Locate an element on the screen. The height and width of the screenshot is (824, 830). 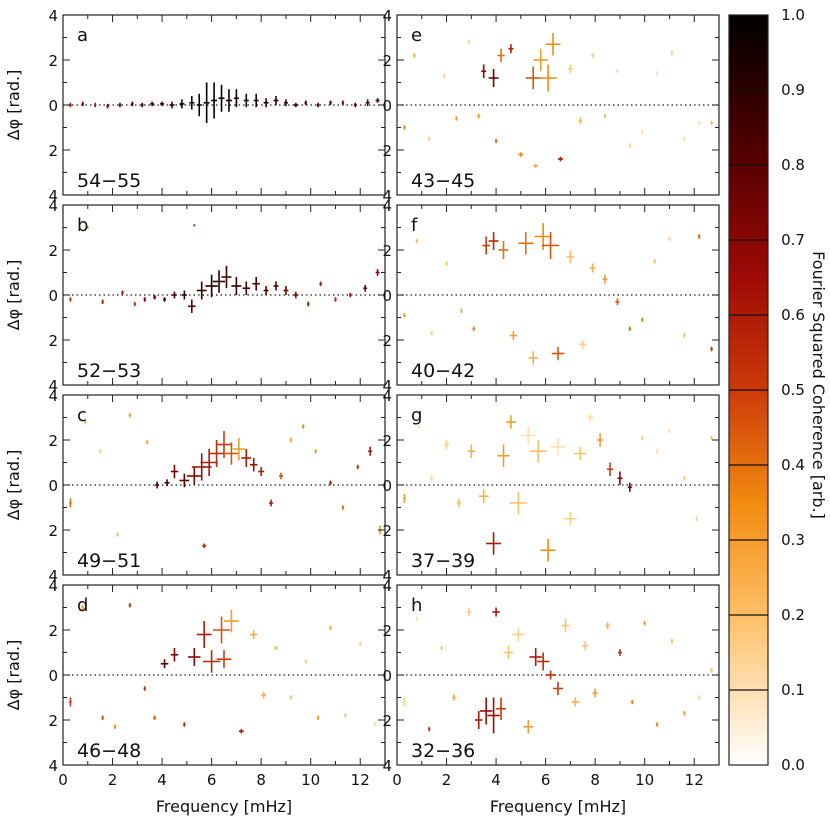
colorbar-tick-label: 0.0 is located at coordinates (793, 765).